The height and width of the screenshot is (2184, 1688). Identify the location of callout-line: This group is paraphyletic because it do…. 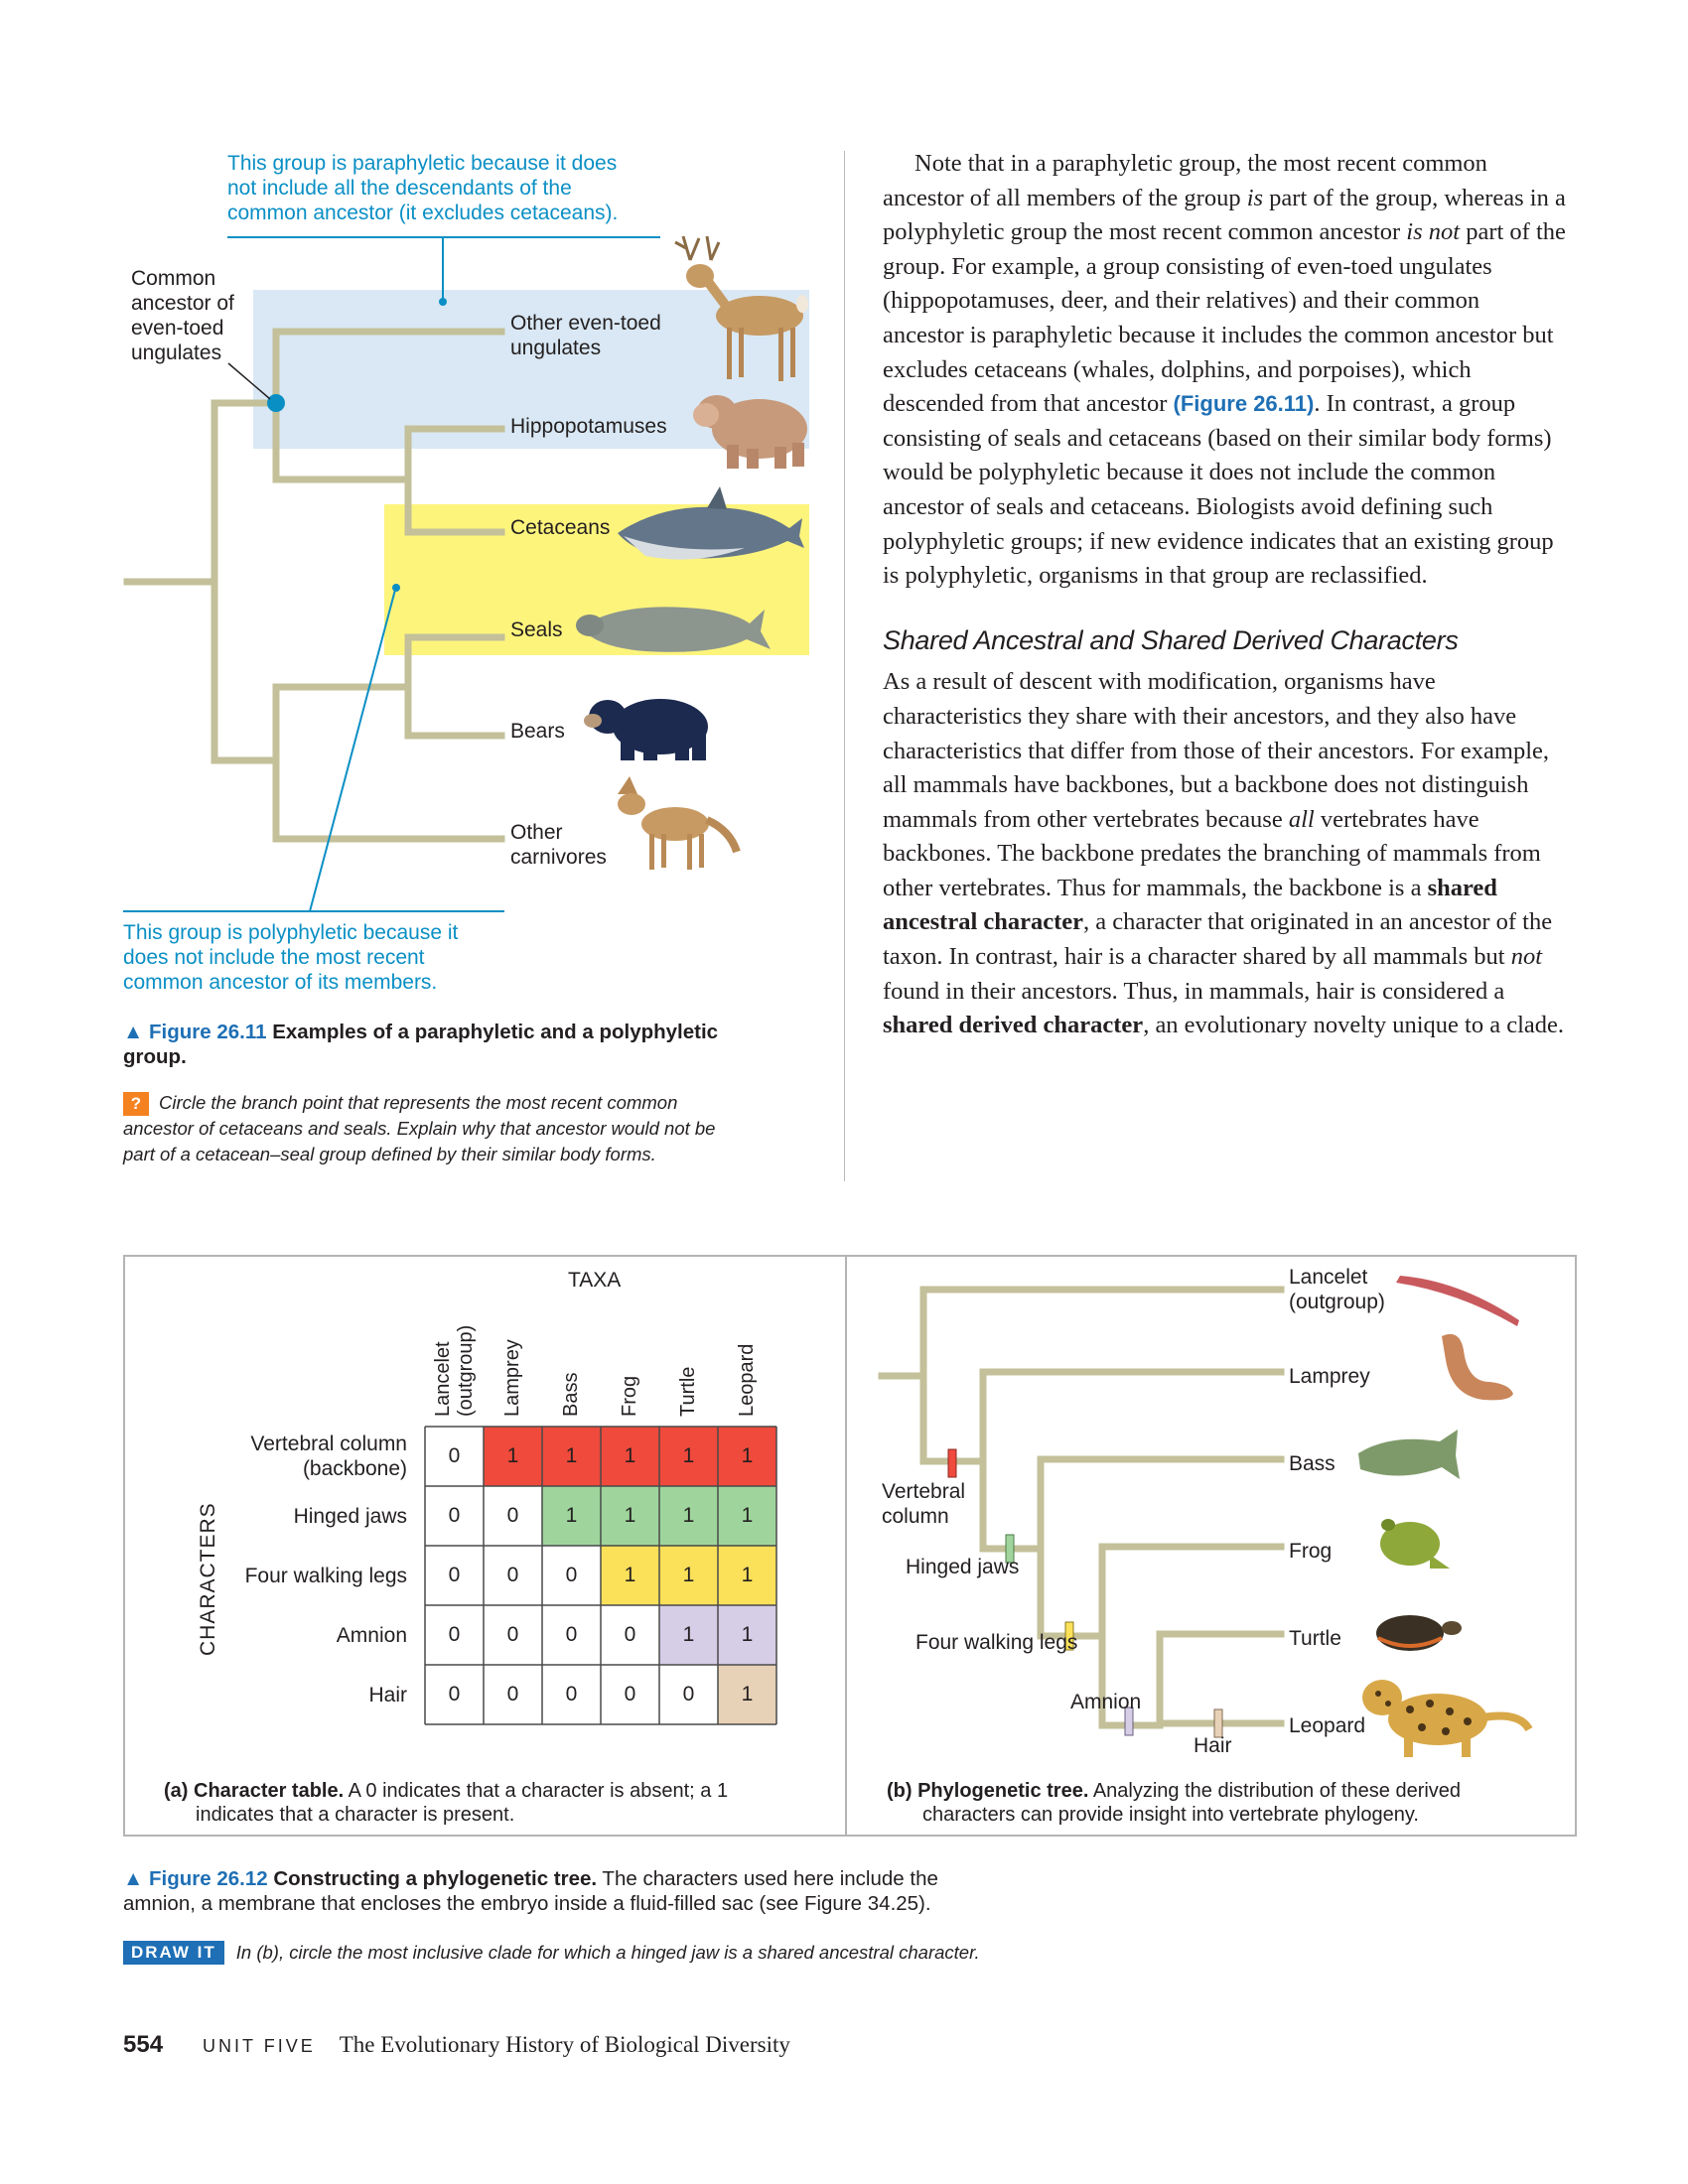
(422, 163).